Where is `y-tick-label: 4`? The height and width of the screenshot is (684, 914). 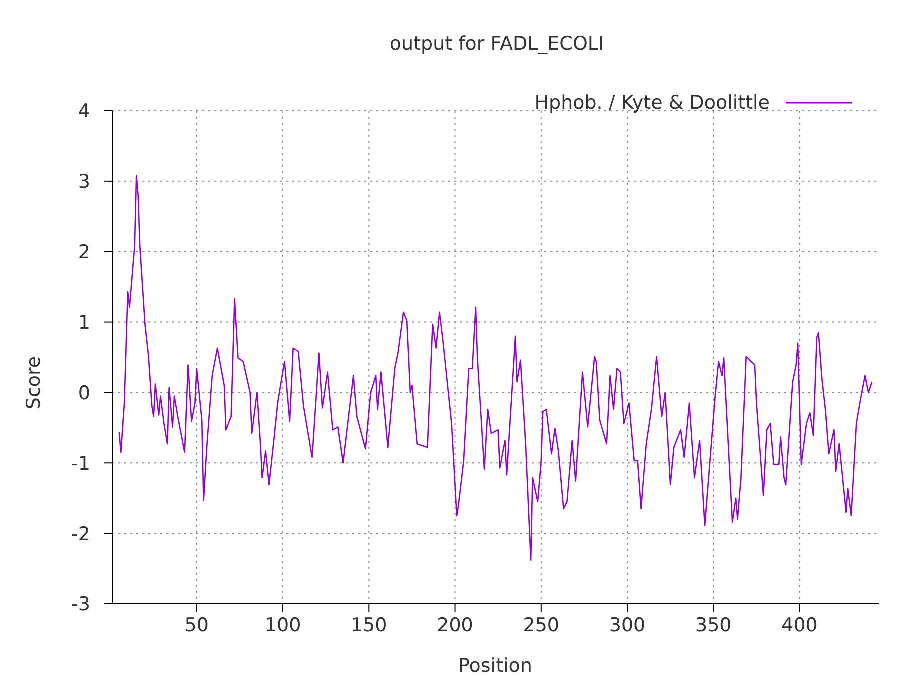
y-tick-label: 4 is located at coordinates (84, 111).